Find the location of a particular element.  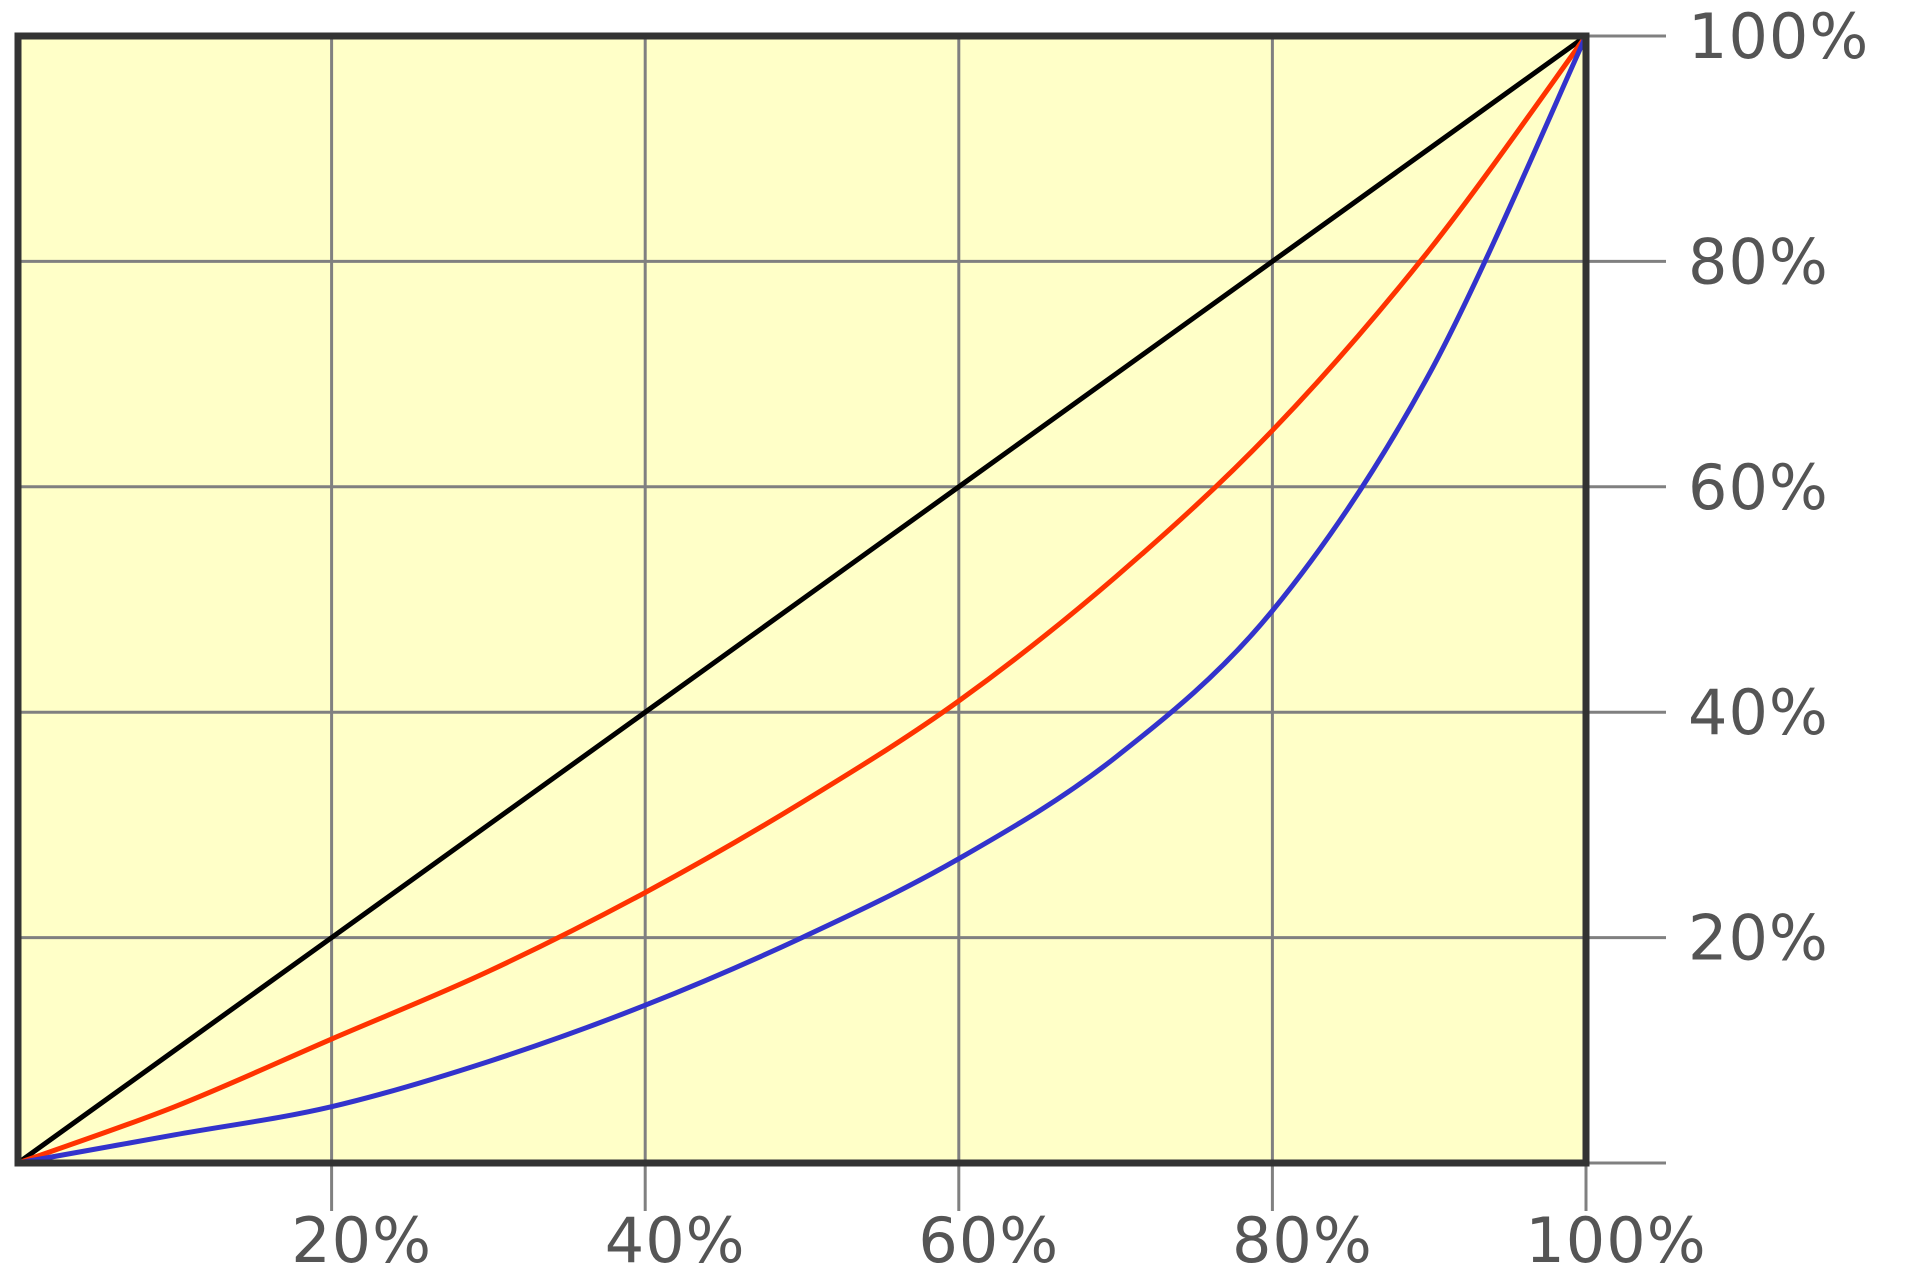

x-tick-labels: 20% 40% 60% 80% 100% is located at coordinates (998, 1238).